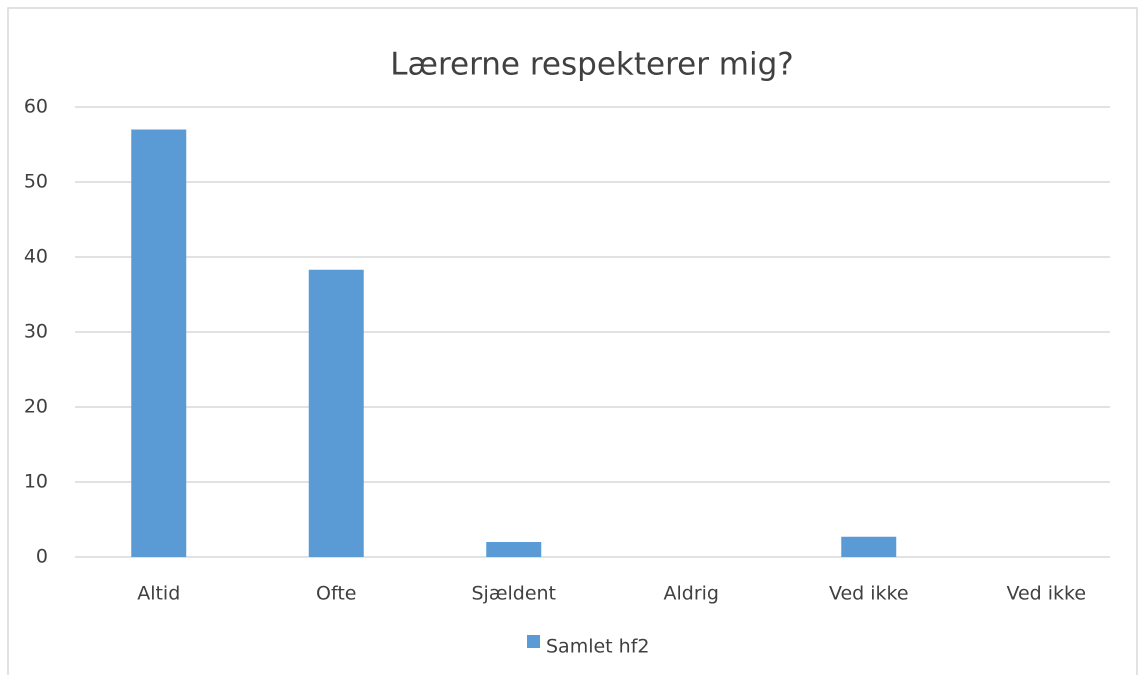  I want to click on x-tick-label: Ofte, so click(336, 594).